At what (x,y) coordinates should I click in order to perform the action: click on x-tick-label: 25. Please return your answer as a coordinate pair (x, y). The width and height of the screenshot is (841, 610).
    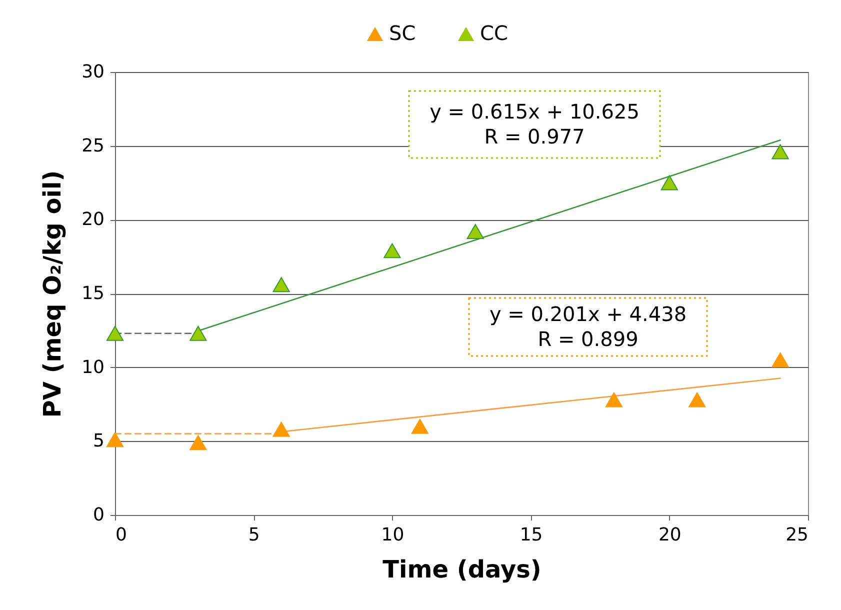
    Looking at the image, I should click on (797, 535).